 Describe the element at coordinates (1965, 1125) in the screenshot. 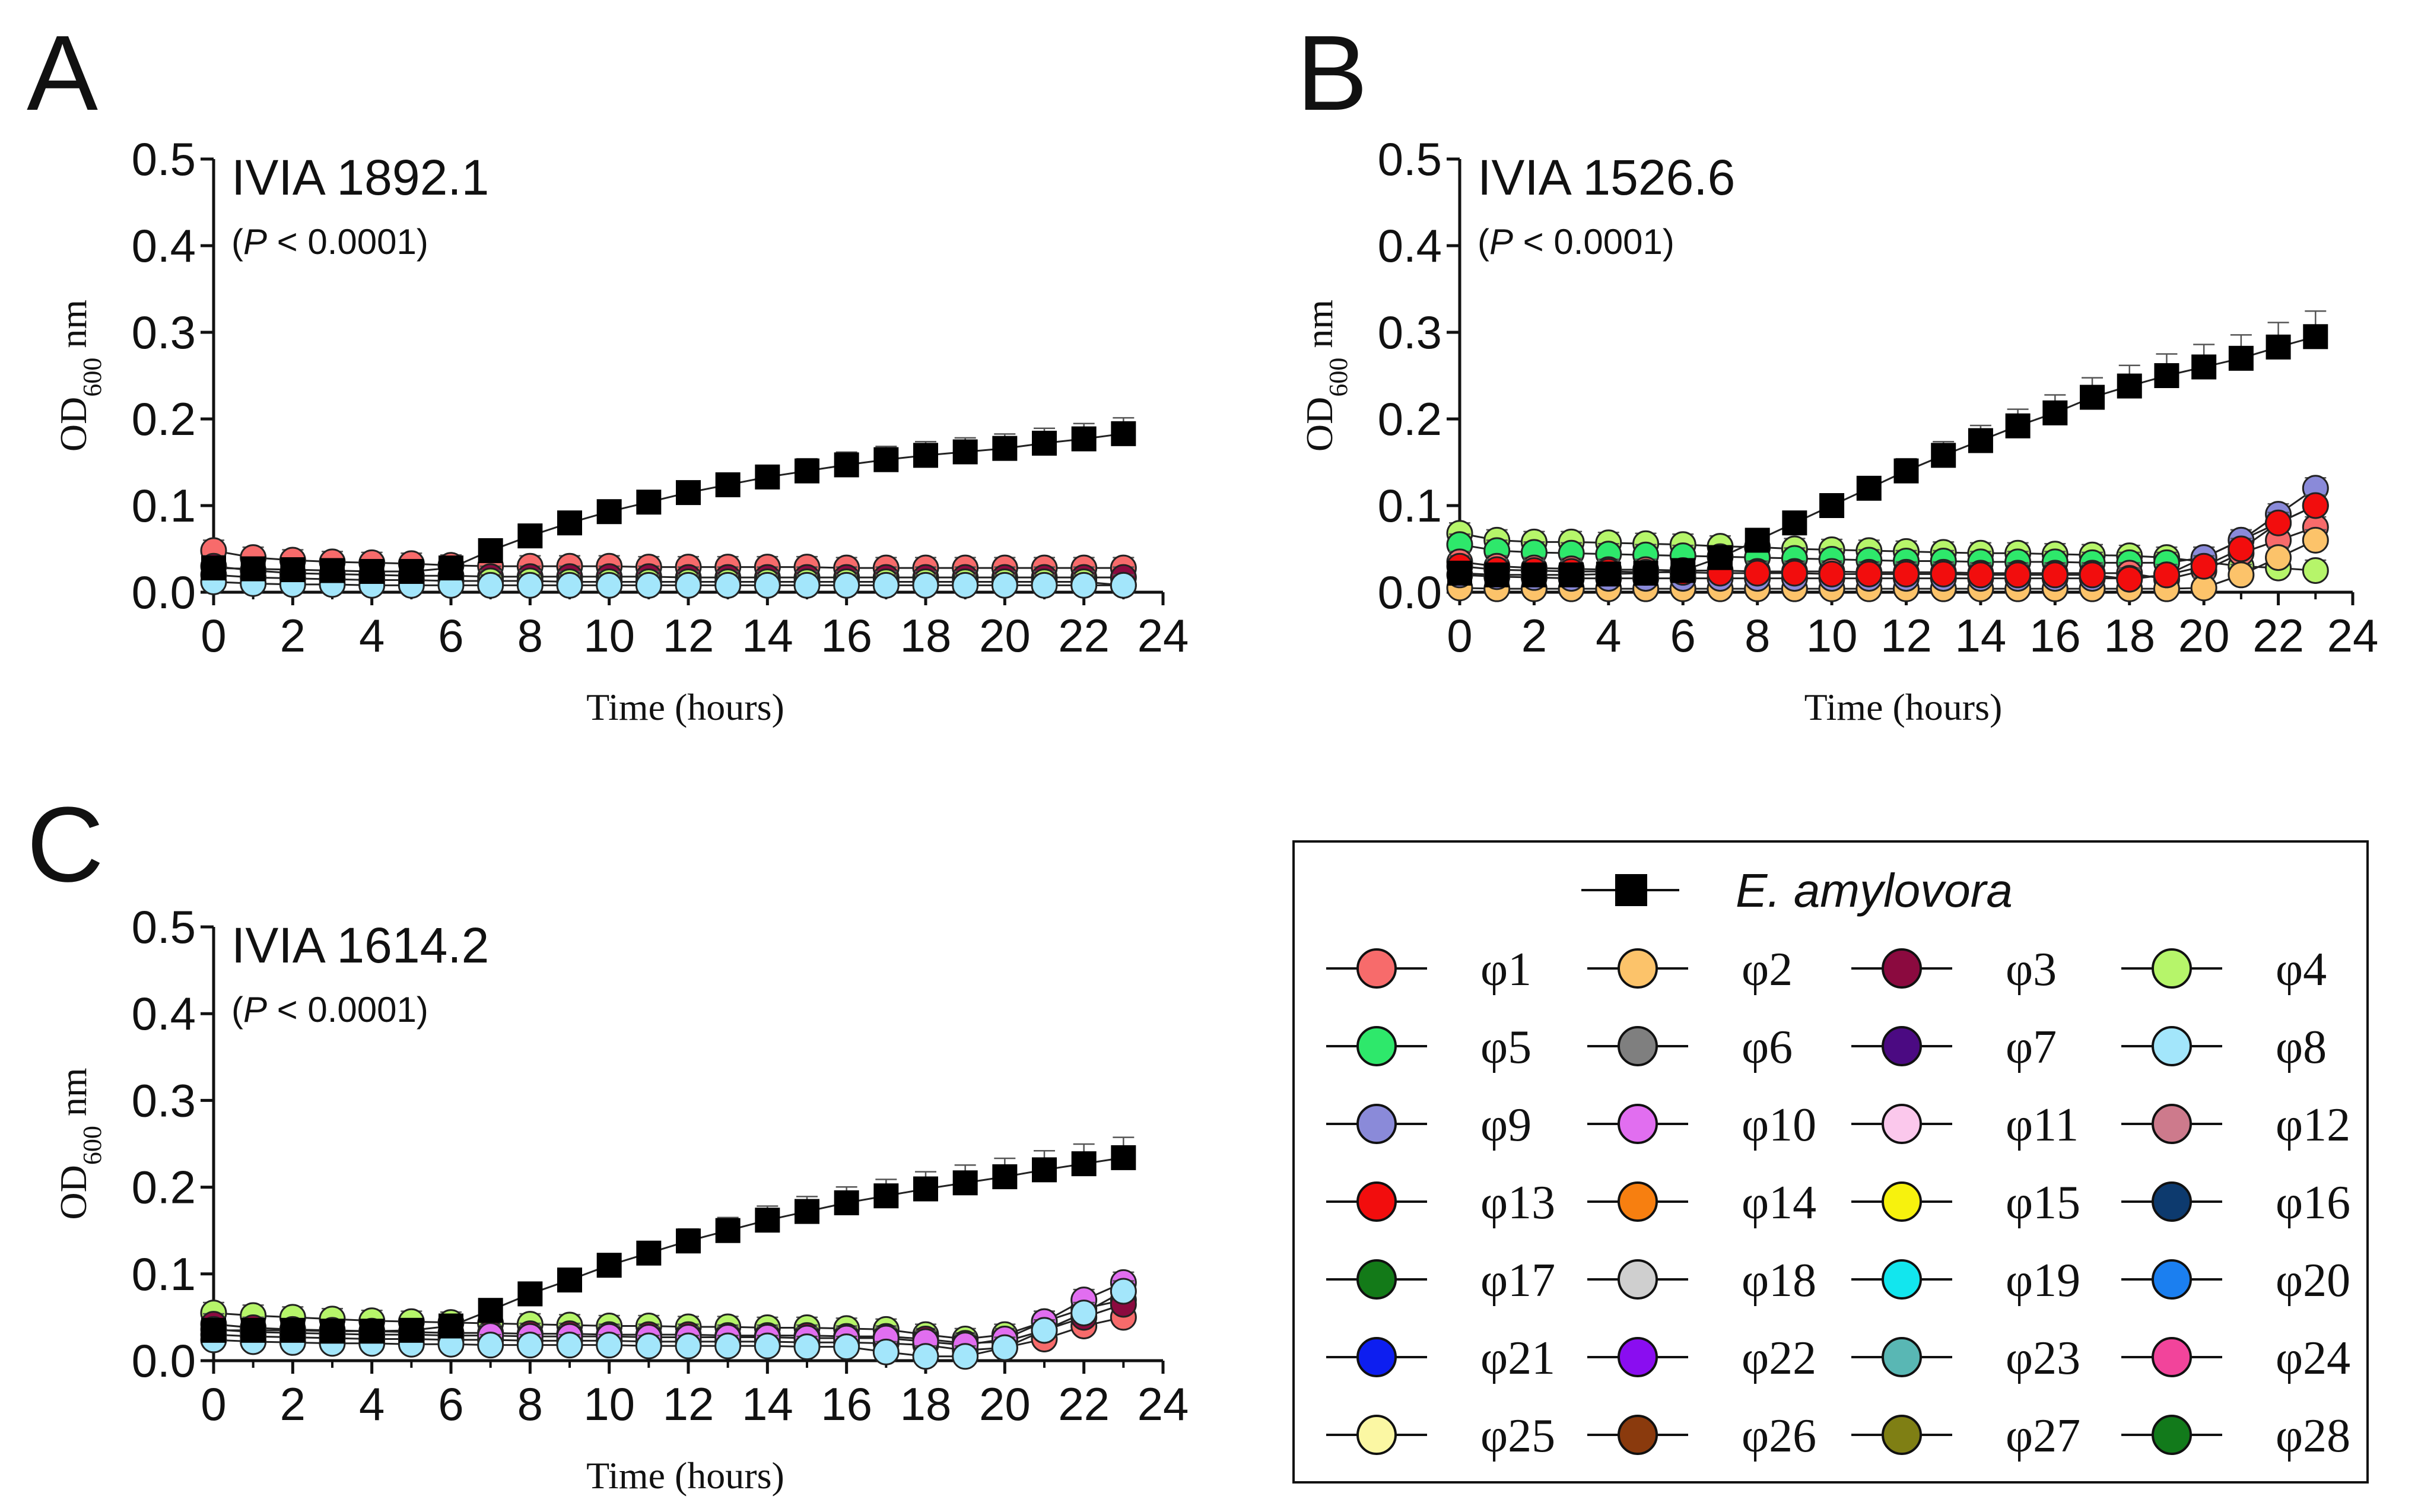

I see `legend-item: φ11` at that location.